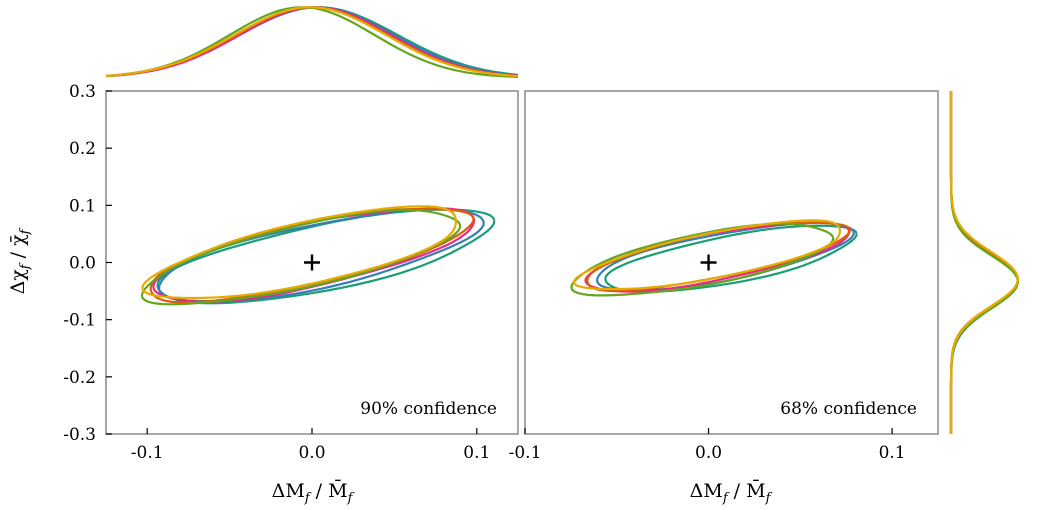 The image size is (1050, 510). I want to click on y-tick-label: 0.3, so click(82, 92).